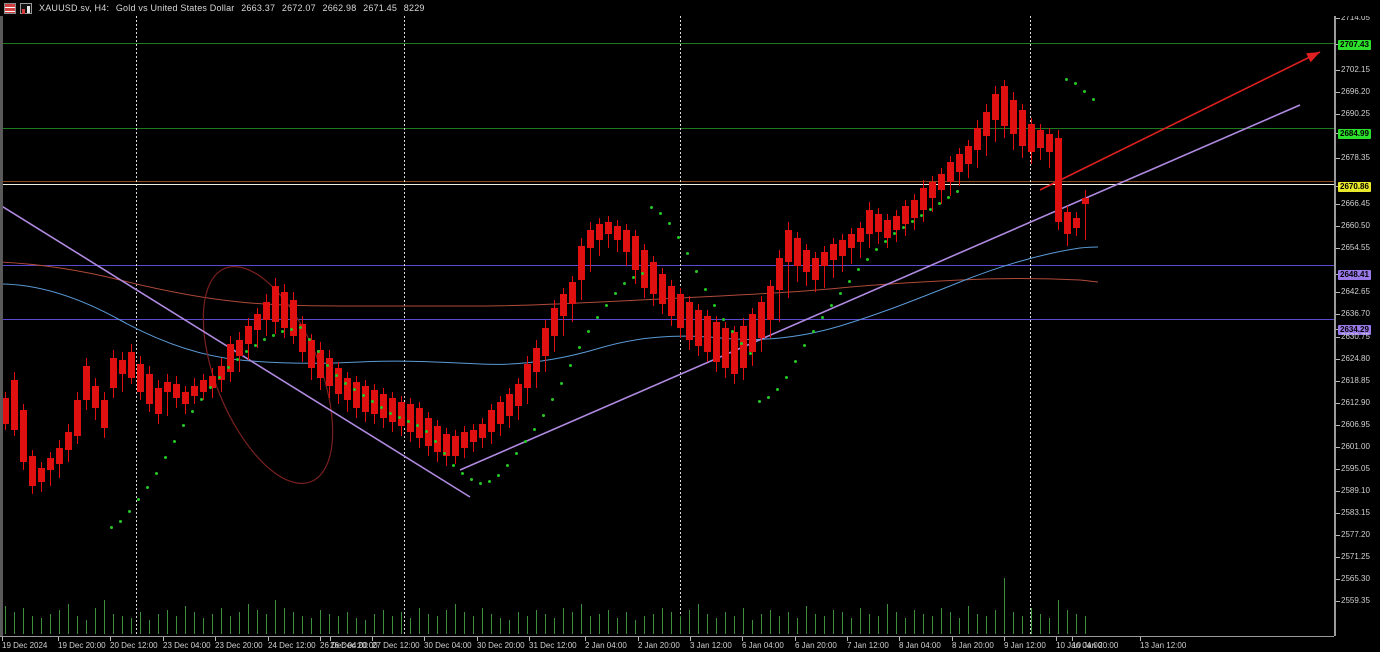  What do you see at coordinates (1354, 330) in the screenshot?
I see `price-level-label: 2634.29` at bounding box center [1354, 330].